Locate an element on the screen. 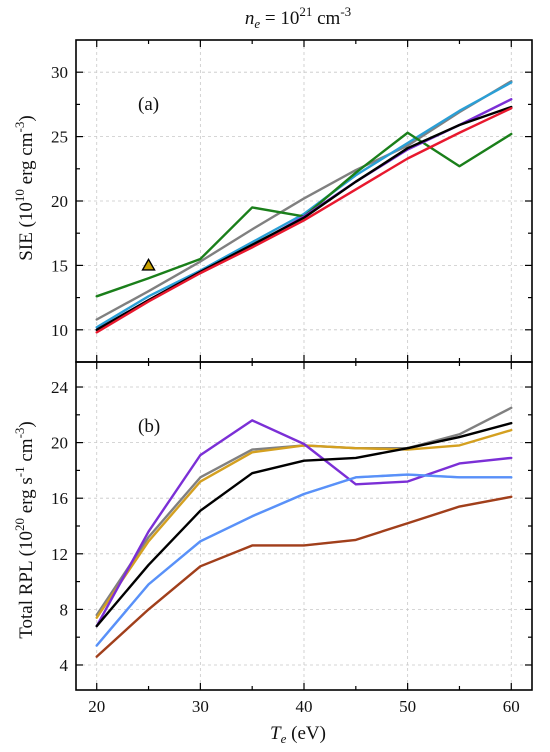 This screenshot has width=550, height=752. y-tick-label: 4 is located at coordinates (64, 665).